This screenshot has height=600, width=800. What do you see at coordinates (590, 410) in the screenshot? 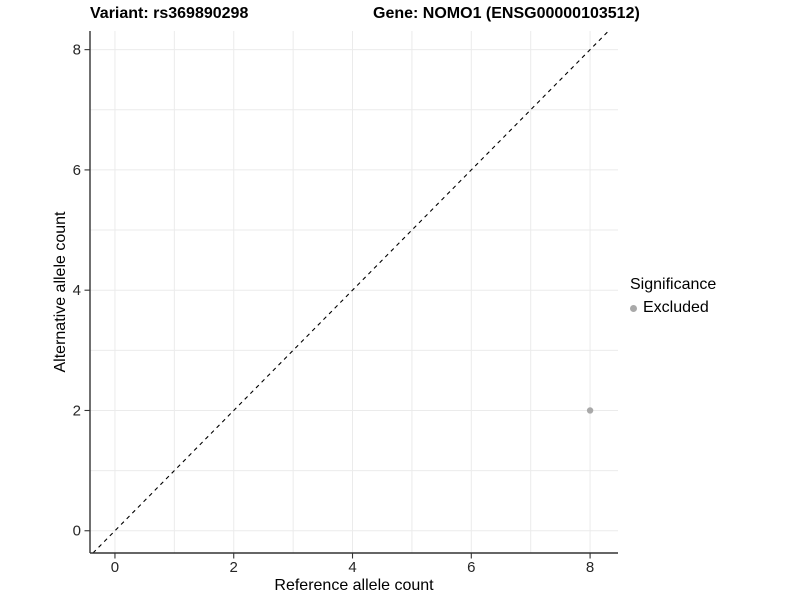
I see `data-point` at bounding box center [590, 410].